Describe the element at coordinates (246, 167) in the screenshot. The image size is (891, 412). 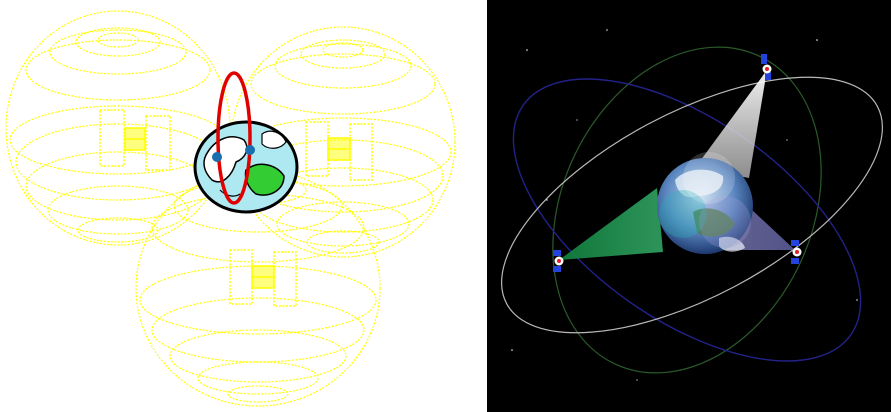
I see `earth-icon` at that location.